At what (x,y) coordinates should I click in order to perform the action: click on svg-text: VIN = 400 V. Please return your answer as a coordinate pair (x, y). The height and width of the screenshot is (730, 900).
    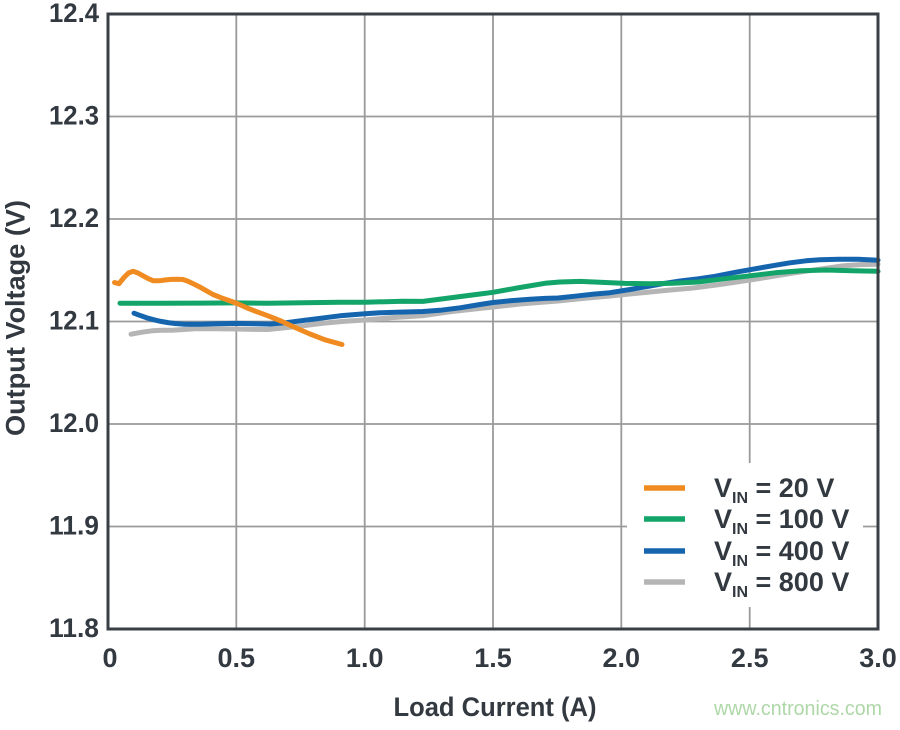
    Looking at the image, I should click on (781, 553).